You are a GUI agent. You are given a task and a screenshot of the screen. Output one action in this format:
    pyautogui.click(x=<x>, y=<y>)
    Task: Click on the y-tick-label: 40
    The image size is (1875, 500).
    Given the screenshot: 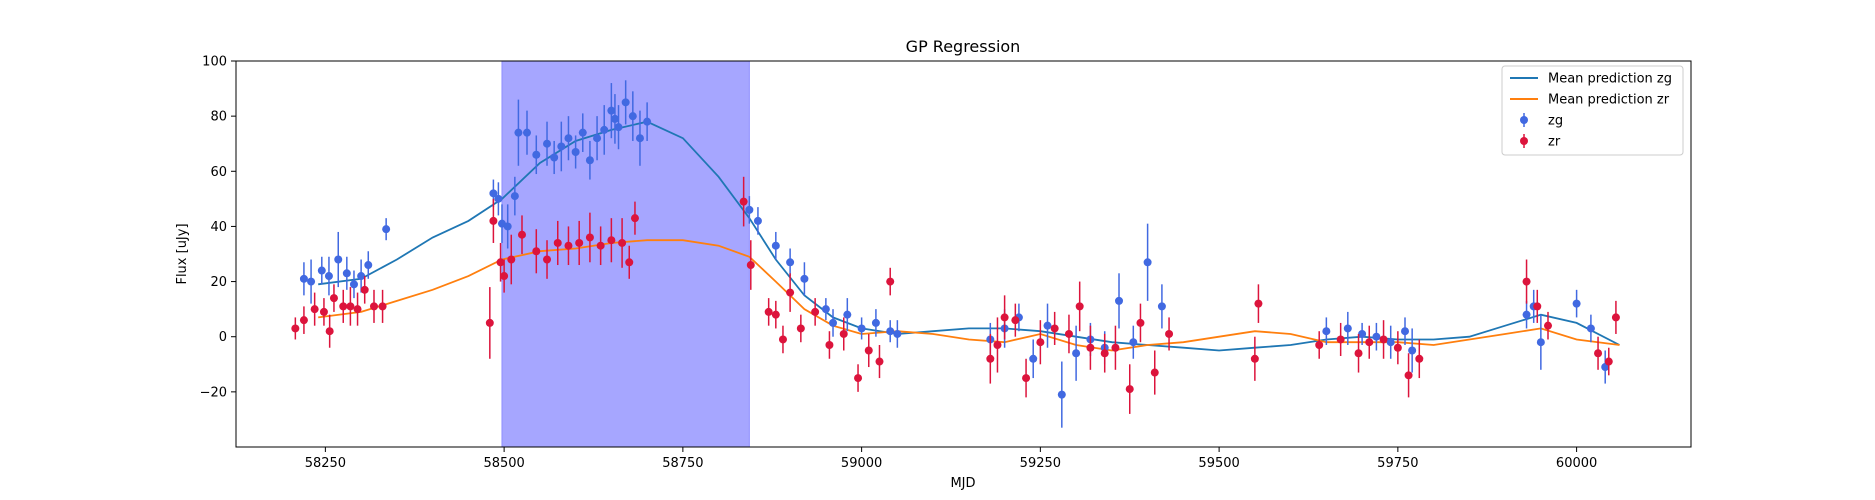 What is the action you would take?
    pyautogui.click(x=218, y=227)
    